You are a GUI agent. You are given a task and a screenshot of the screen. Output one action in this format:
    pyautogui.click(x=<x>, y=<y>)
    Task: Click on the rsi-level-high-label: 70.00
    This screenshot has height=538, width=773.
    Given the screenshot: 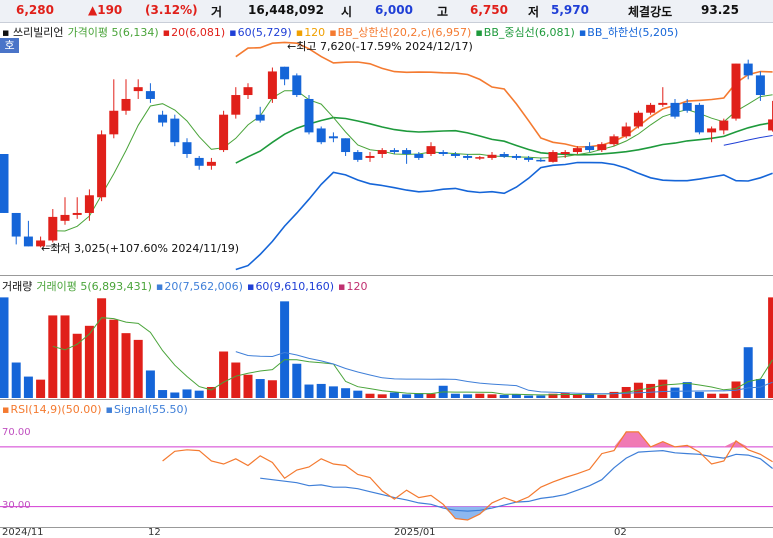 What is the action you would take?
    pyautogui.click(x=16, y=432)
    